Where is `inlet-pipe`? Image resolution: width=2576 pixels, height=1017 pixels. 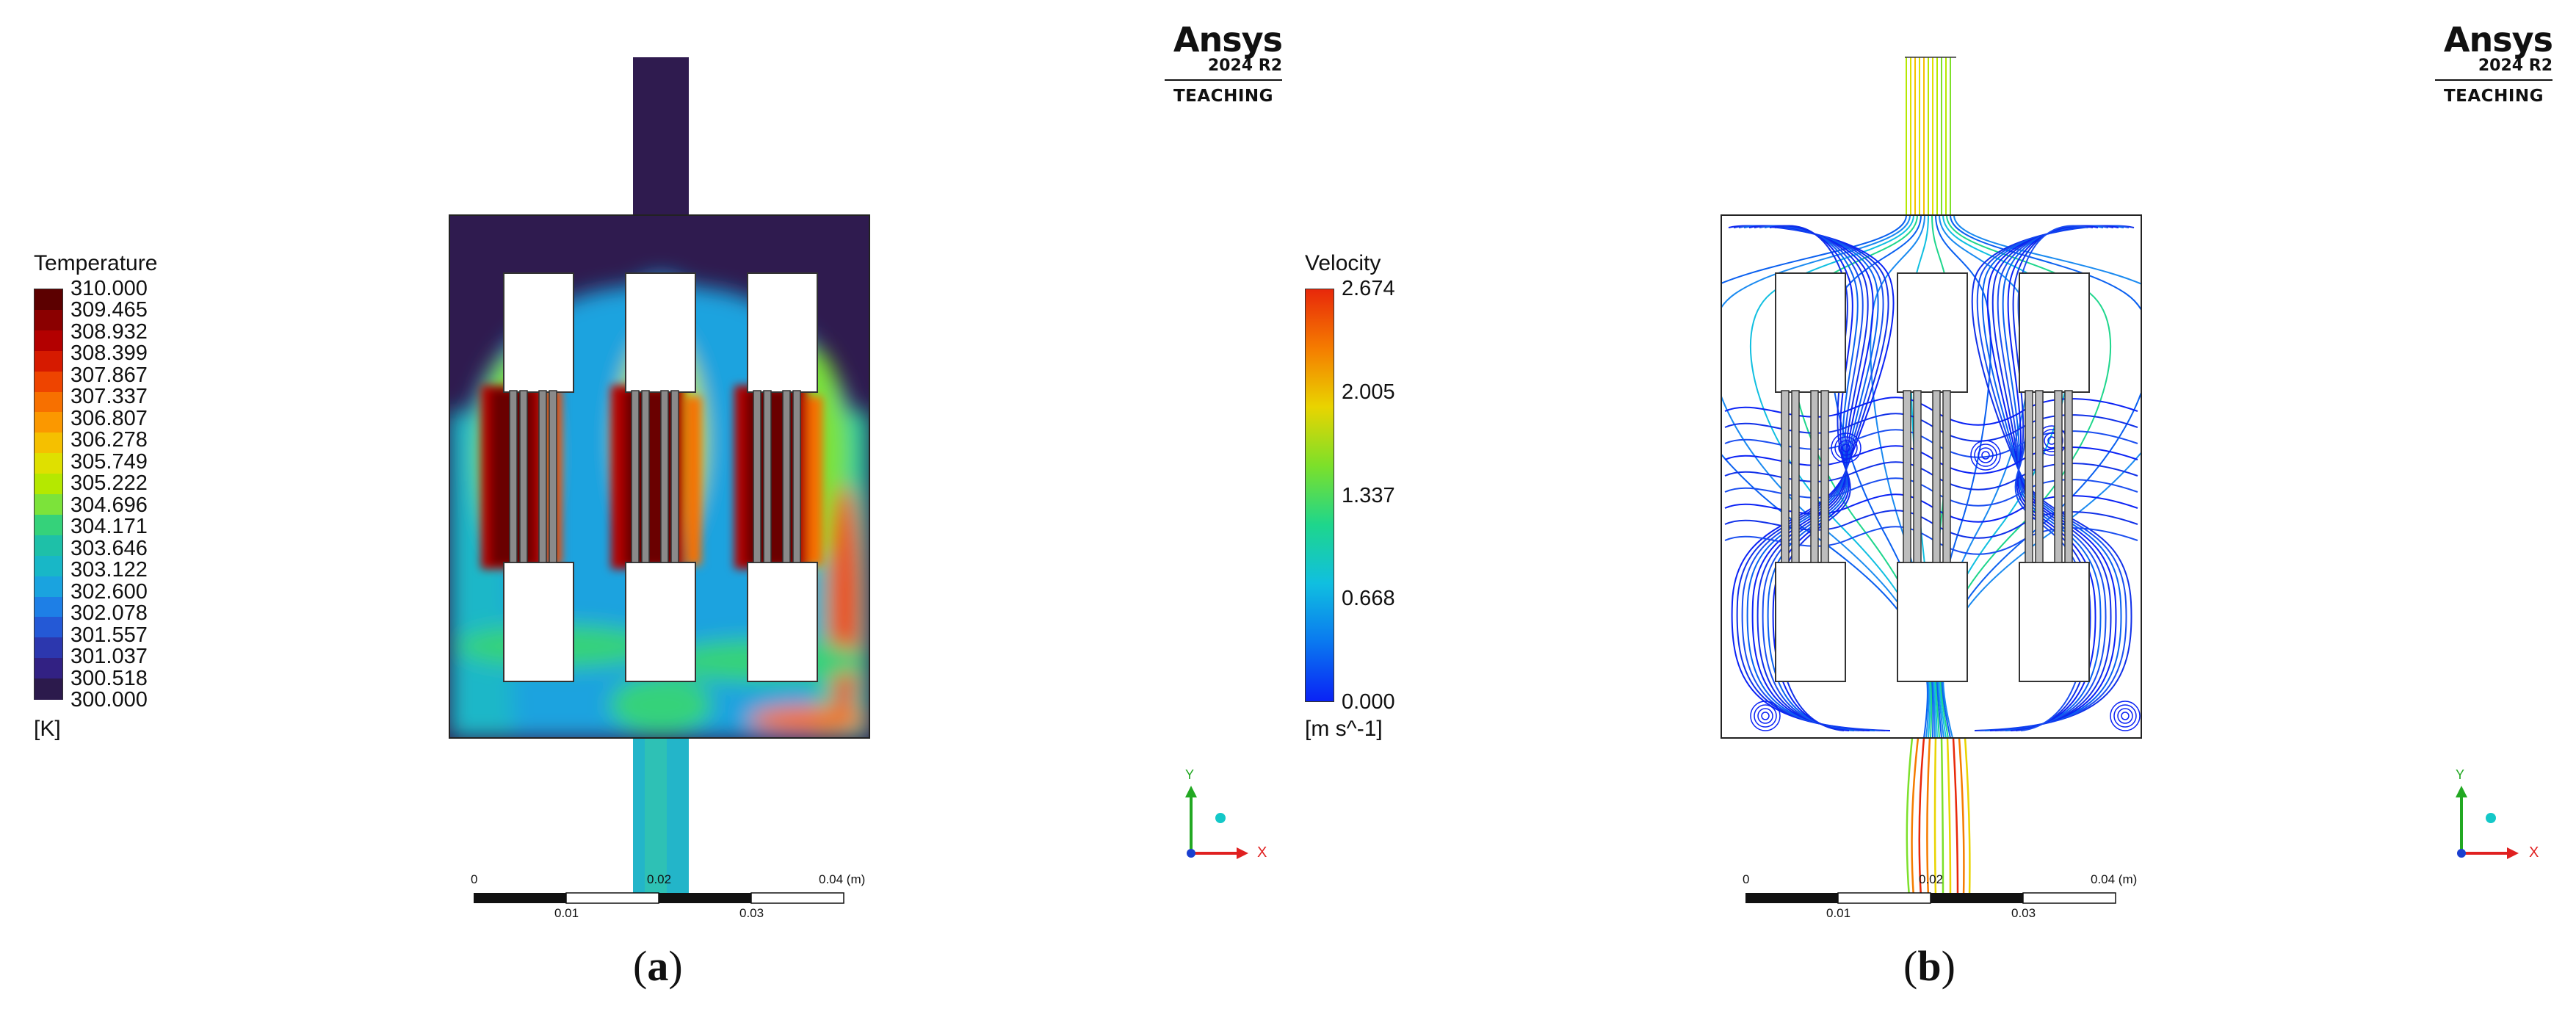
inlet-pipe is located at coordinates (661, 136).